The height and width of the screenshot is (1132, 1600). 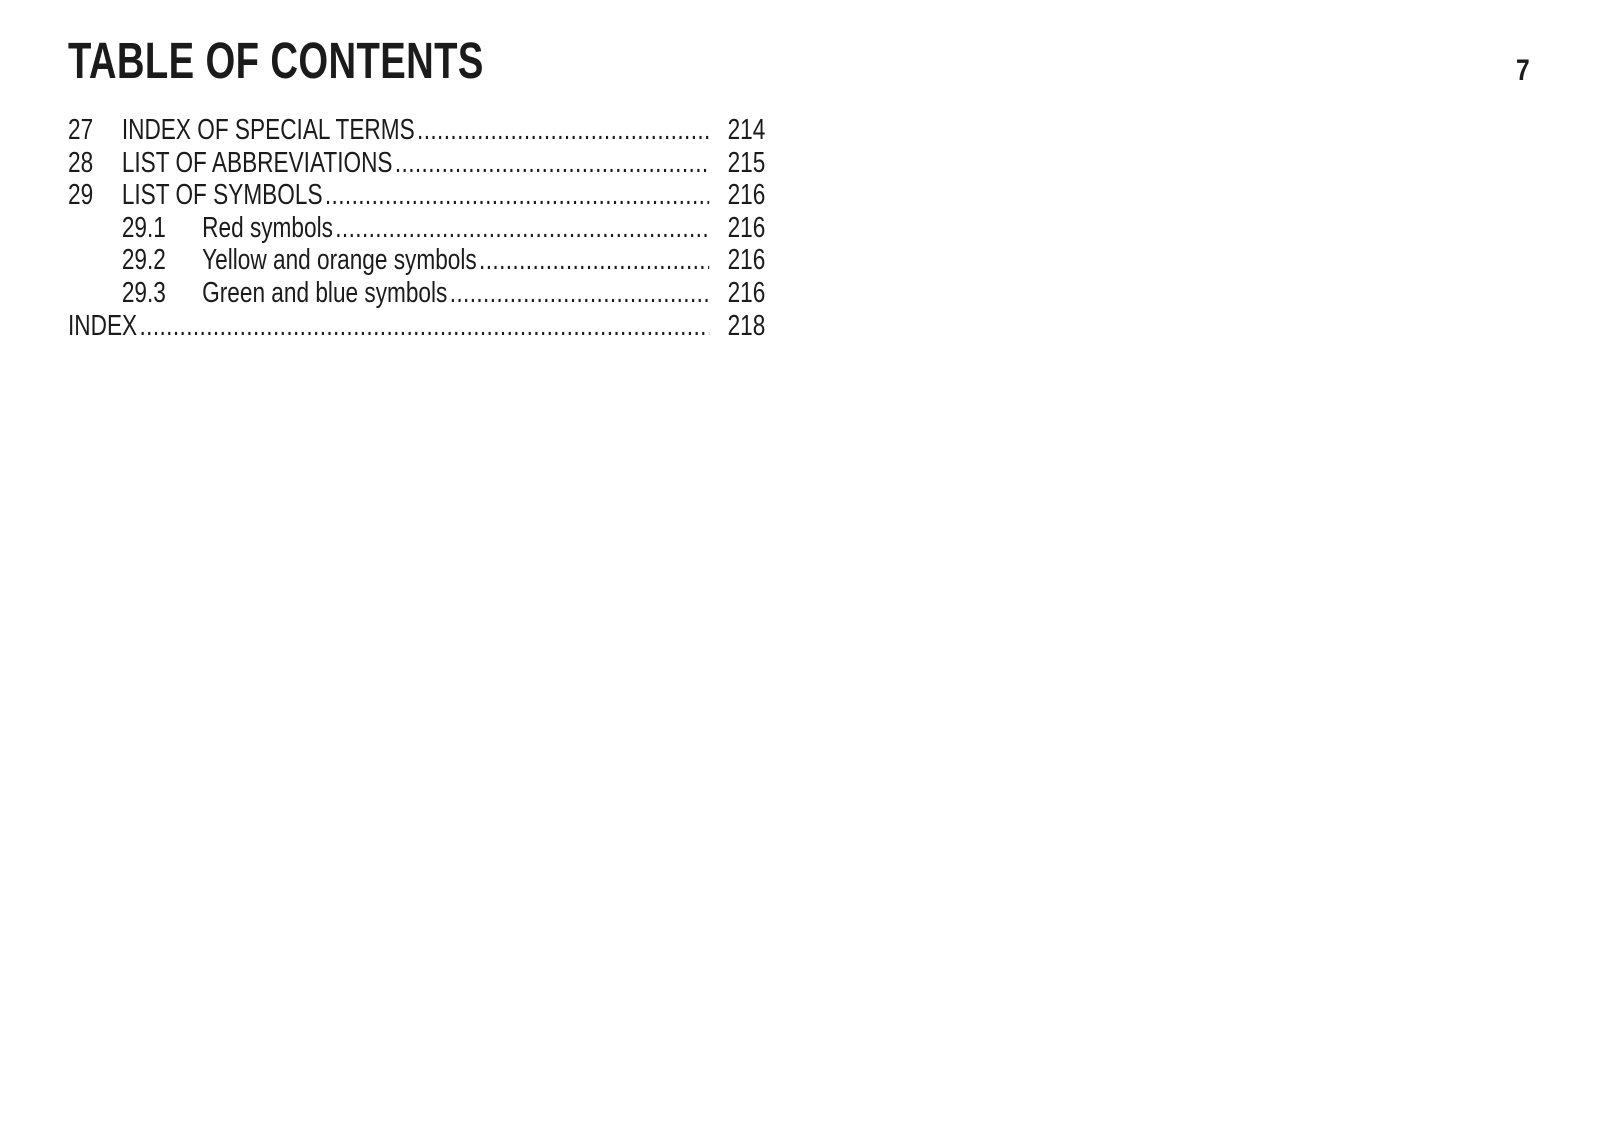 I want to click on entry-number: 29.3, so click(x=143, y=292).